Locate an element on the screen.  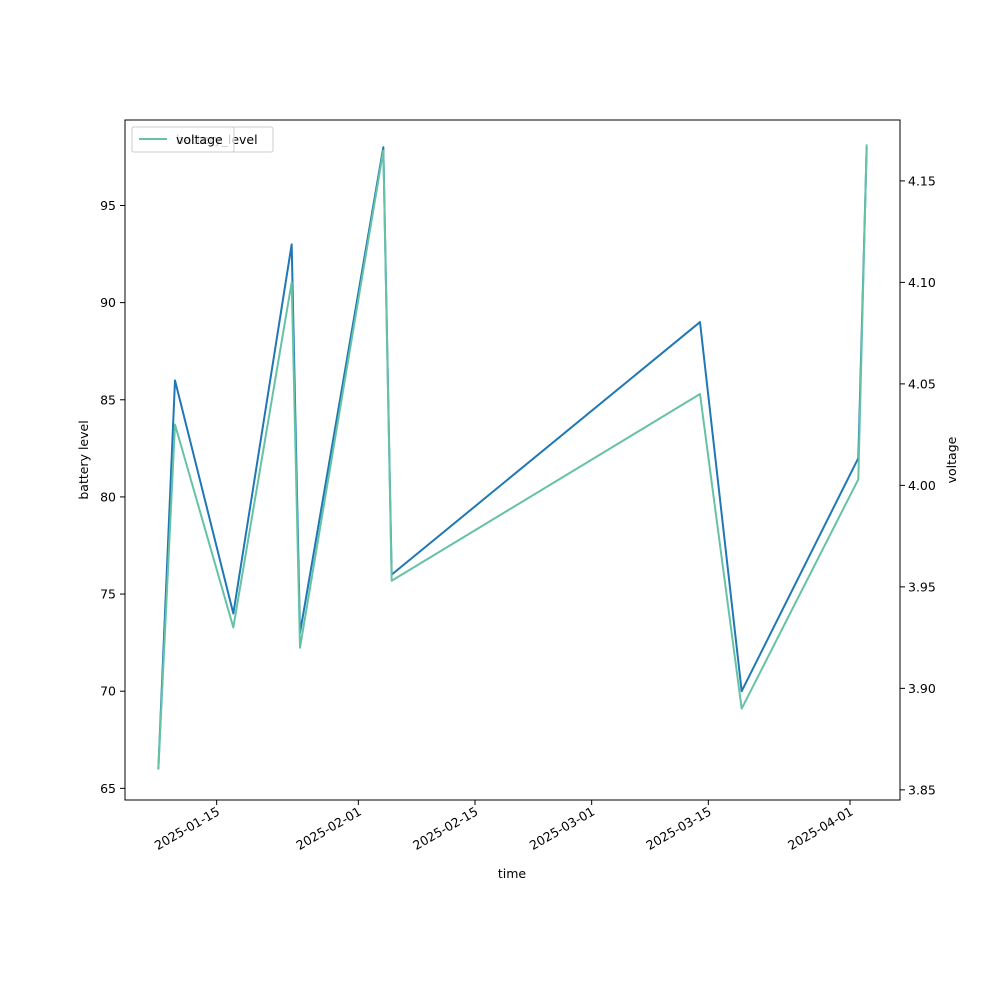
y-left-tick-label: 90 is located at coordinates (108, 302).